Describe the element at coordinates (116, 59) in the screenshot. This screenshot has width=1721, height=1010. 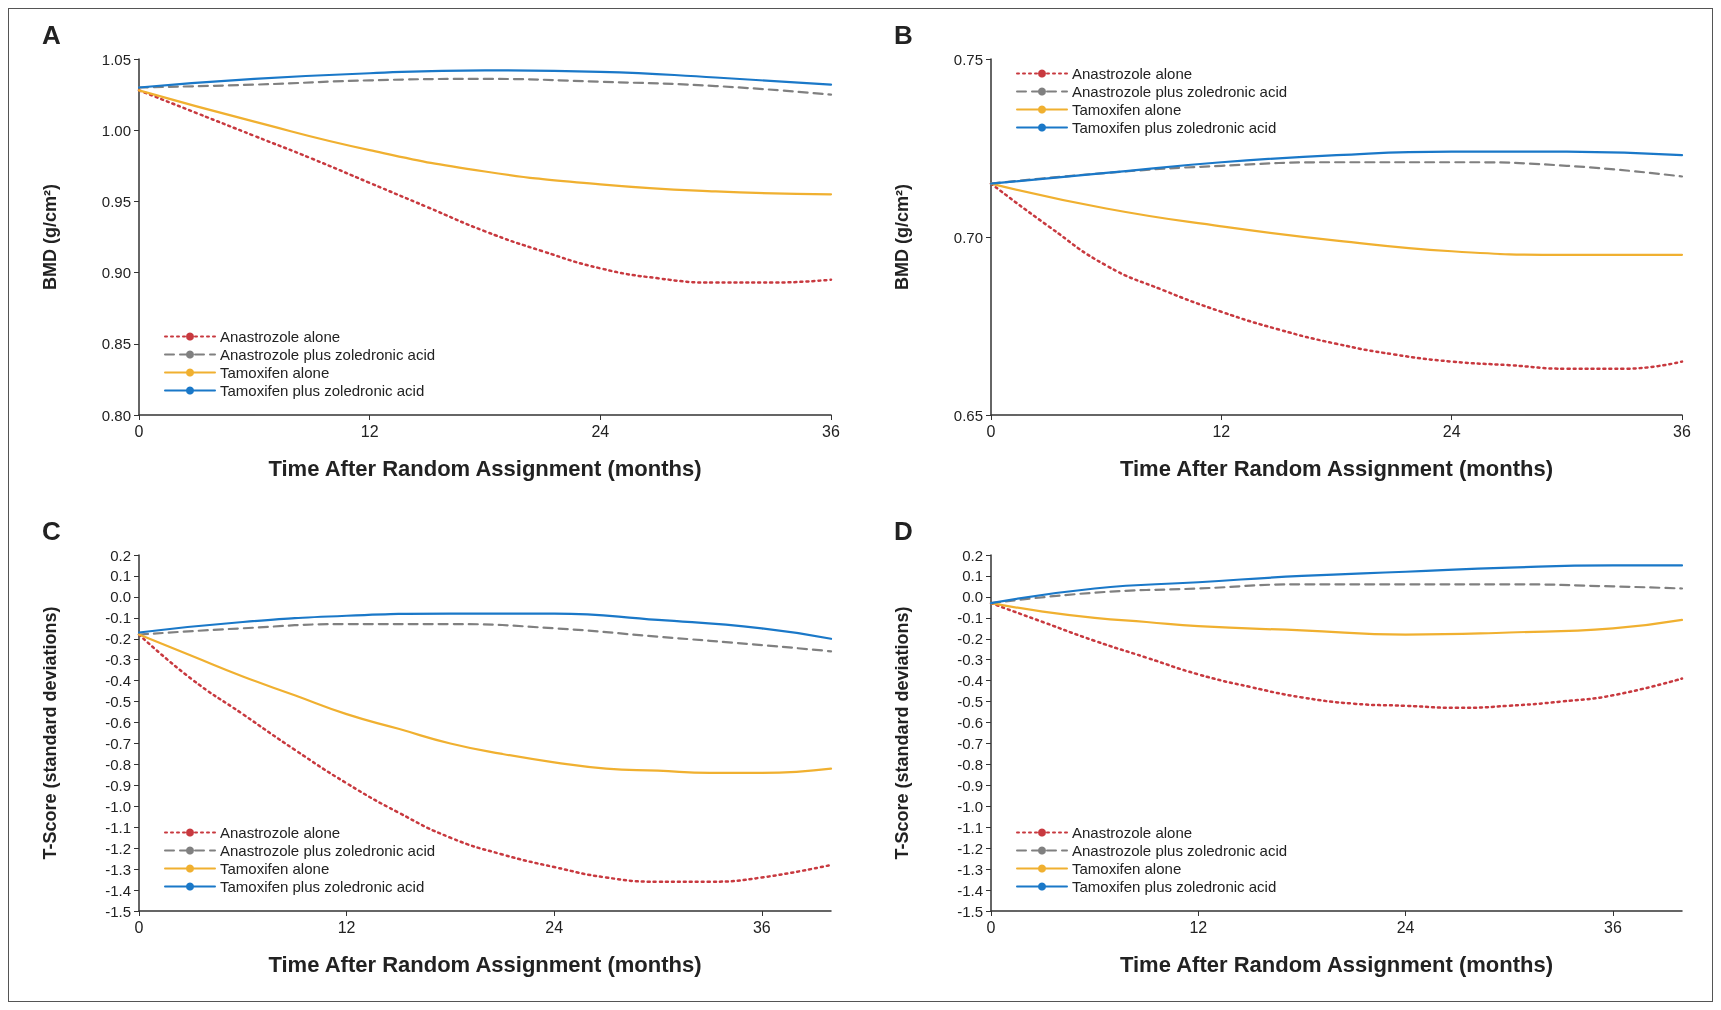
I see `y-tick-label: 1.05` at that location.